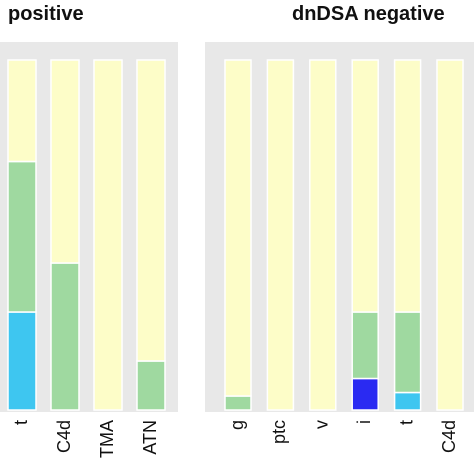  What do you see at coordinates (150, 437) in the screenshot?
I see `x-tick-label: ATN` at bounding box center [150, 437].